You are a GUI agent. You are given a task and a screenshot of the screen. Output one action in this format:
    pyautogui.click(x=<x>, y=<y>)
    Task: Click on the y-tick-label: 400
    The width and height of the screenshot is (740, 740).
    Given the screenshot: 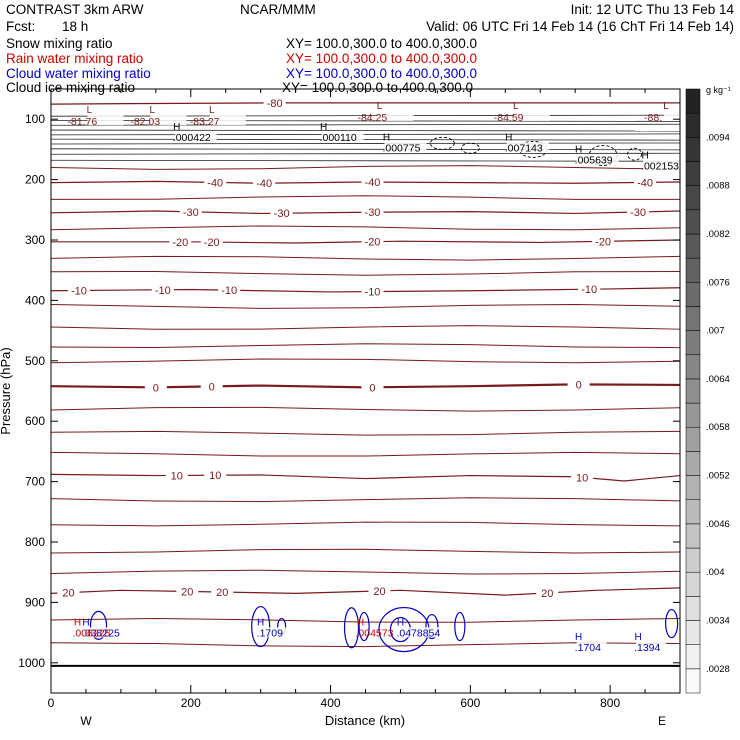 What is the action you would take?
    pyautogui.click(x=35, y=300)
    